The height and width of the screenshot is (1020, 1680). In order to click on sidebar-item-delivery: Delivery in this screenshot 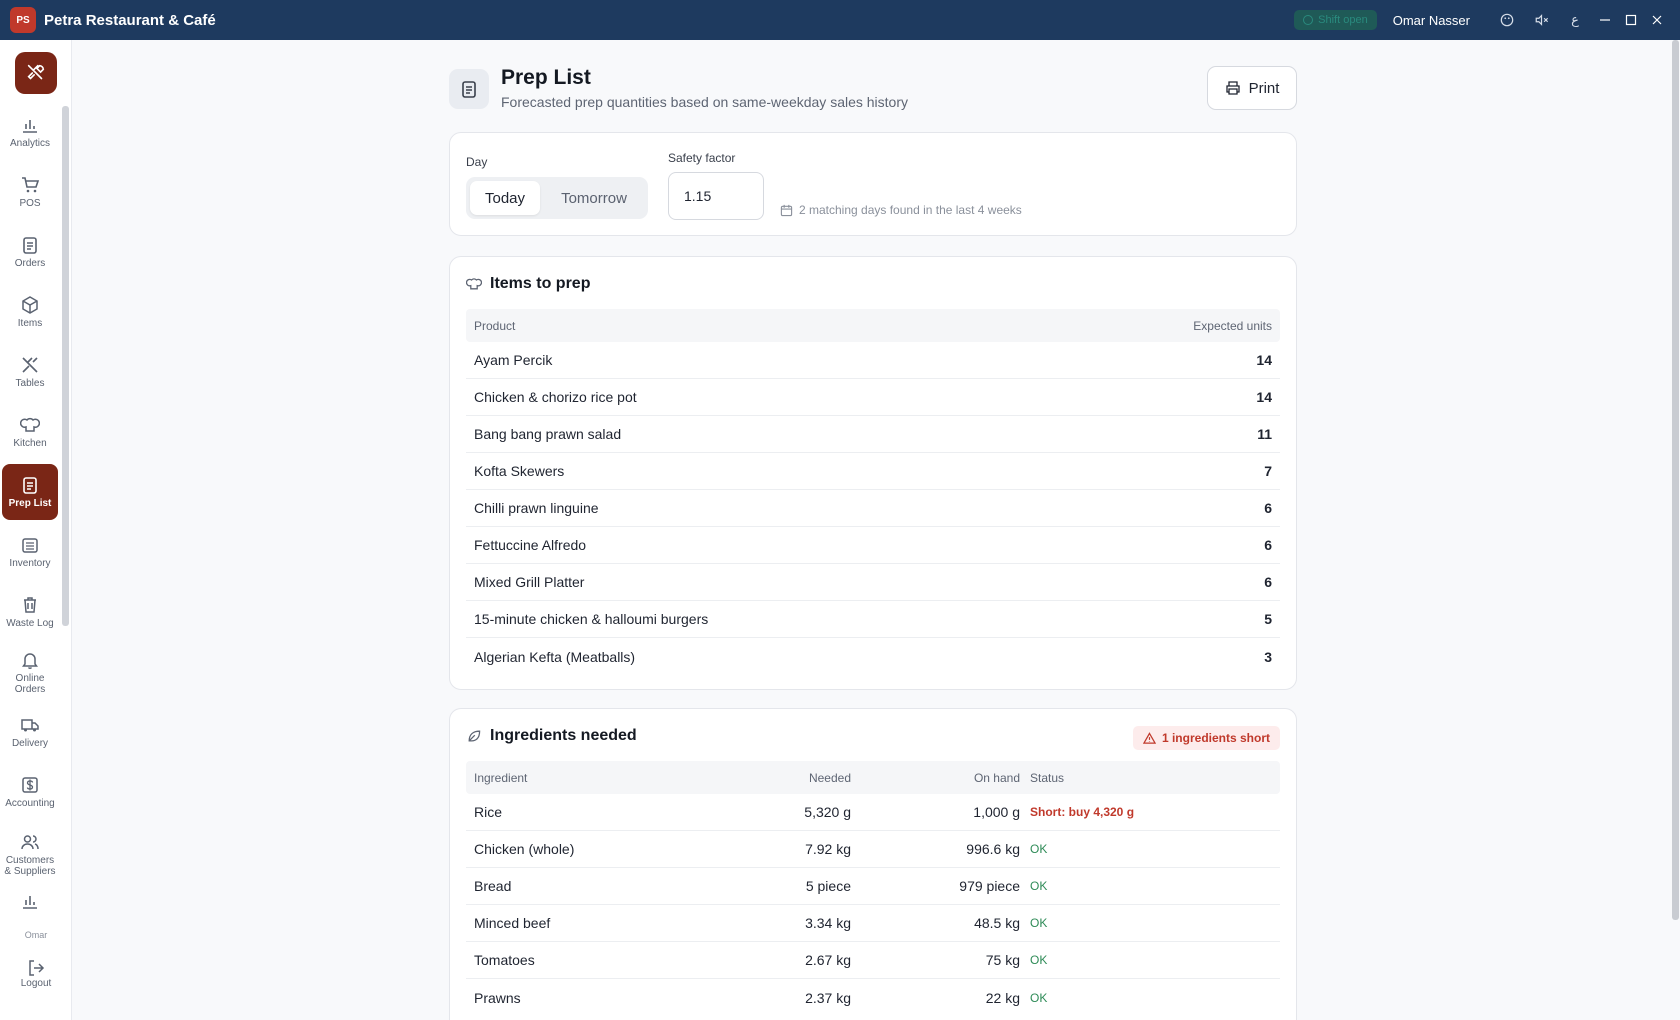, I will do `click(30, 732)`.